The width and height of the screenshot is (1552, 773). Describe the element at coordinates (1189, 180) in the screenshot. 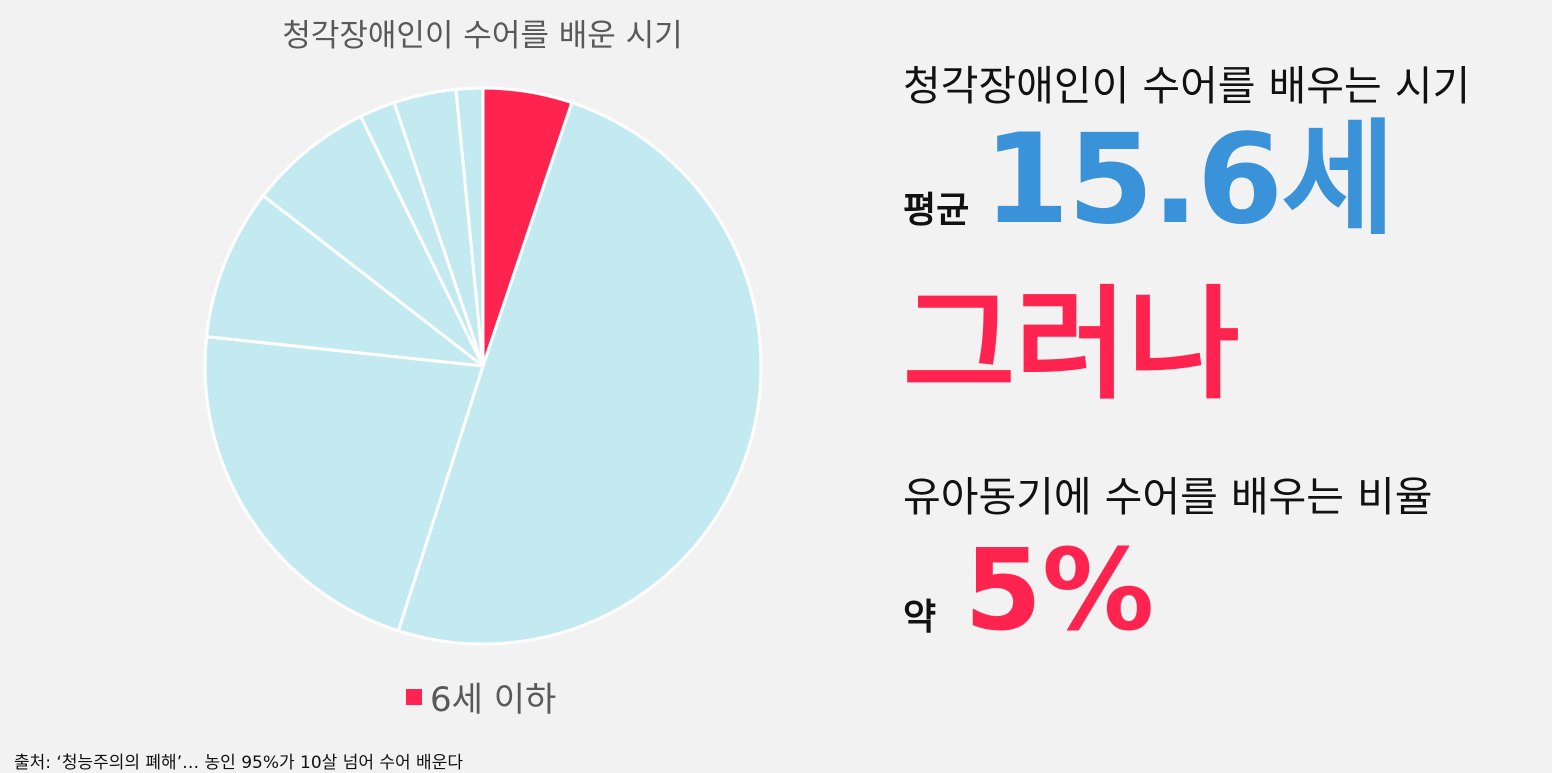

I see `average-age-value: 15.6세` at that location.